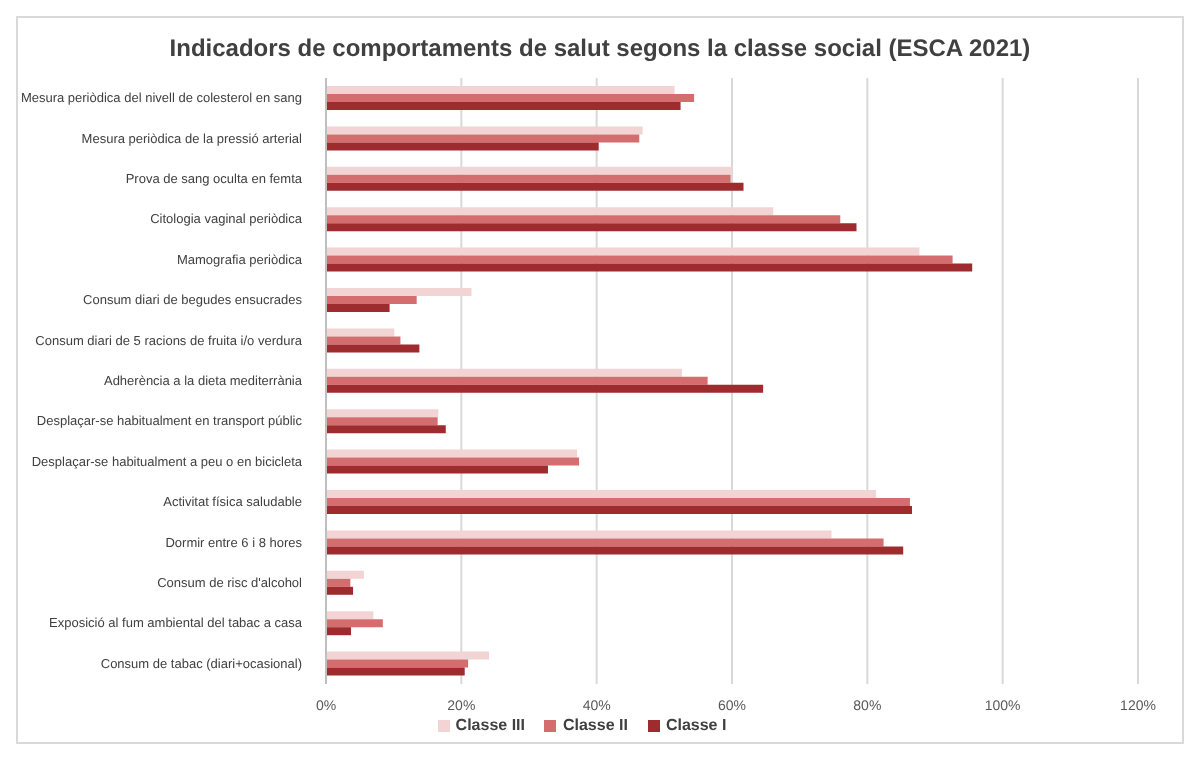  Describe the element at coordinates (600, 50) in the screenshot. I see `chart-title: Indicadors de comportaments de salut segons la classe social (ESCA 2021)` at that location.